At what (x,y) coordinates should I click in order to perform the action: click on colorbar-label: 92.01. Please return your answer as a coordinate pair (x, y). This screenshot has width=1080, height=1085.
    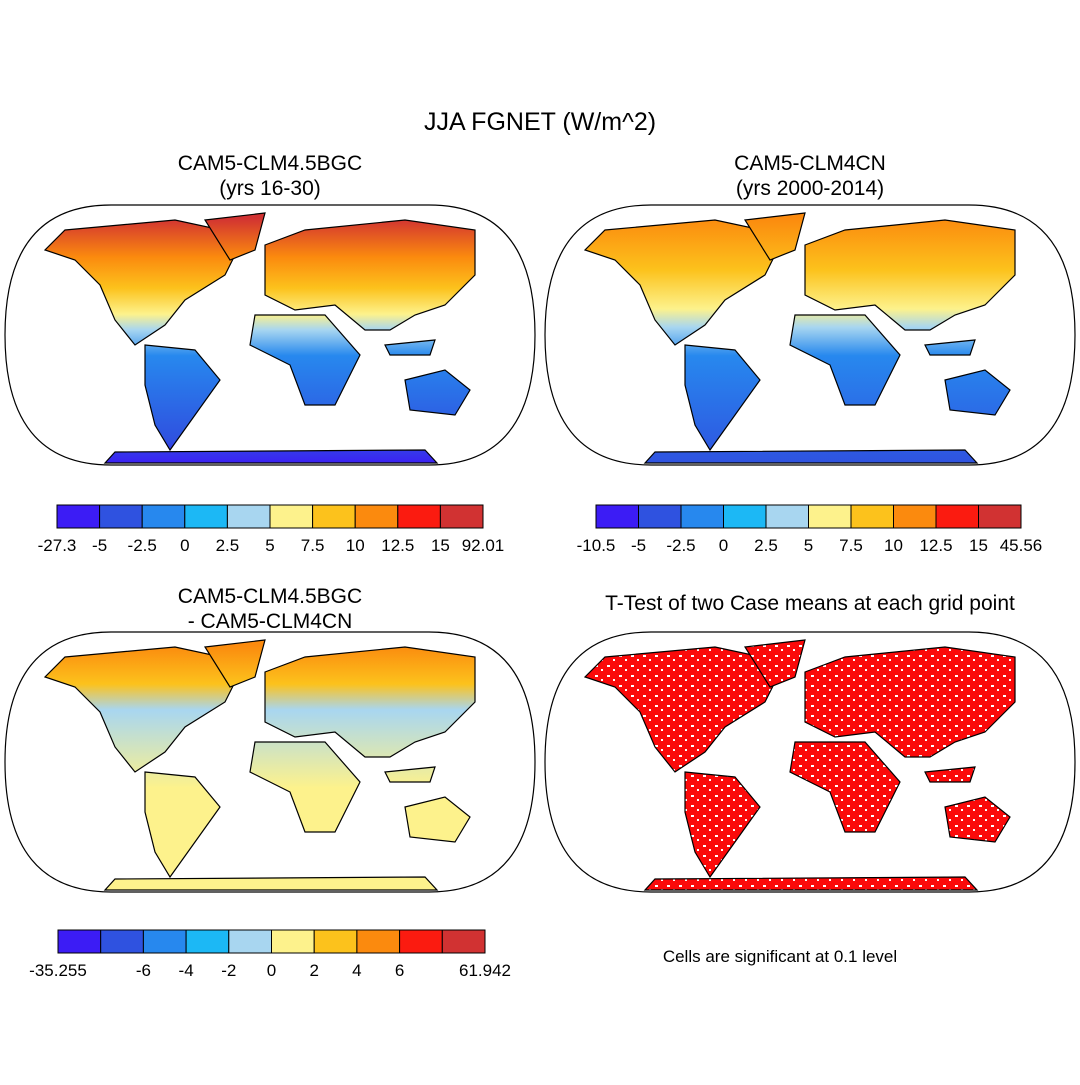
    Looking at the image, I should click on (483, 545).